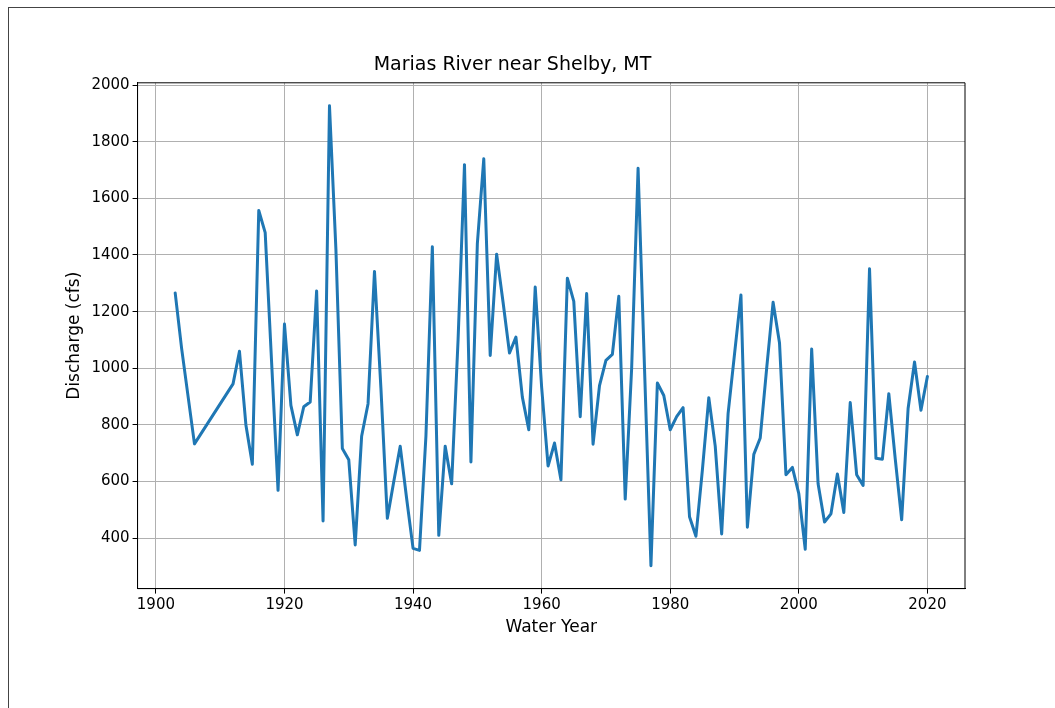 The width and height of the screenshot is (1055, 708). What do you see at coordinates (541, 604) in the screenshot?
I see `x-tick-label: 1960` at bounding box center [541, 604].